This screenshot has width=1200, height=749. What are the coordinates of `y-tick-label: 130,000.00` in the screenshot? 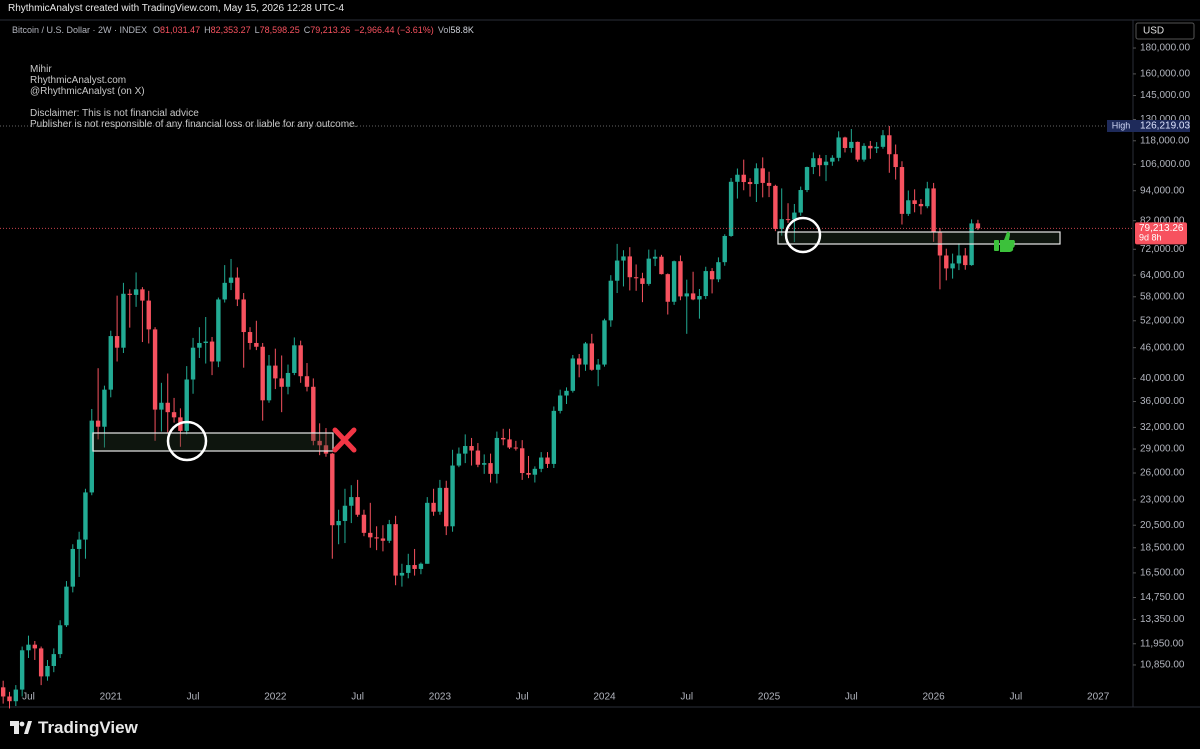 It's located at (1165, 119).